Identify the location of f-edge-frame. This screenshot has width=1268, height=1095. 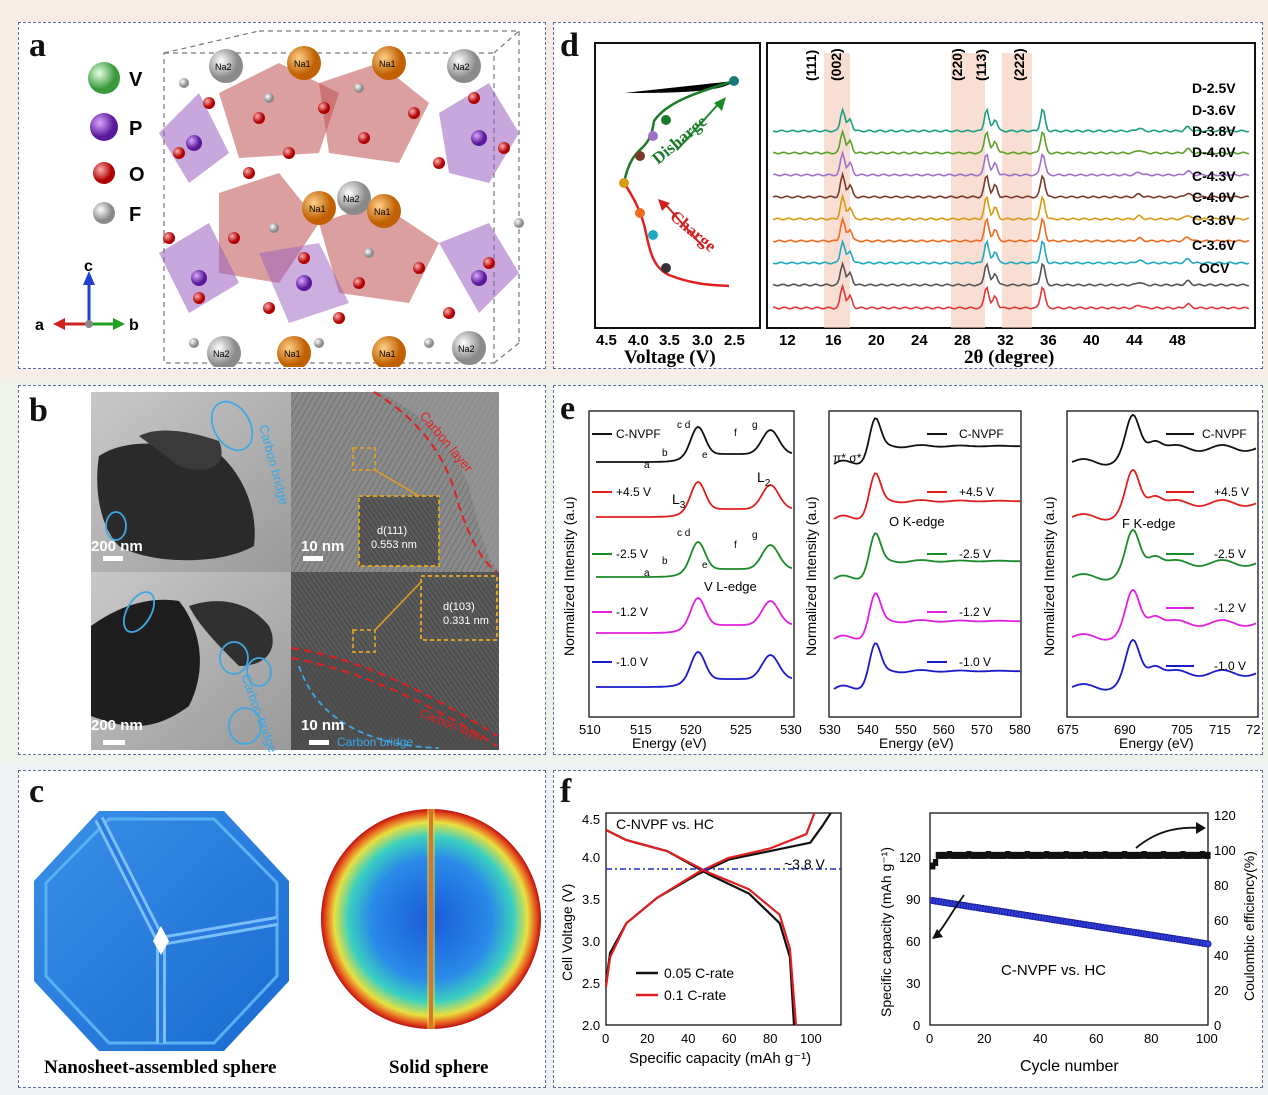
(1162, 564).